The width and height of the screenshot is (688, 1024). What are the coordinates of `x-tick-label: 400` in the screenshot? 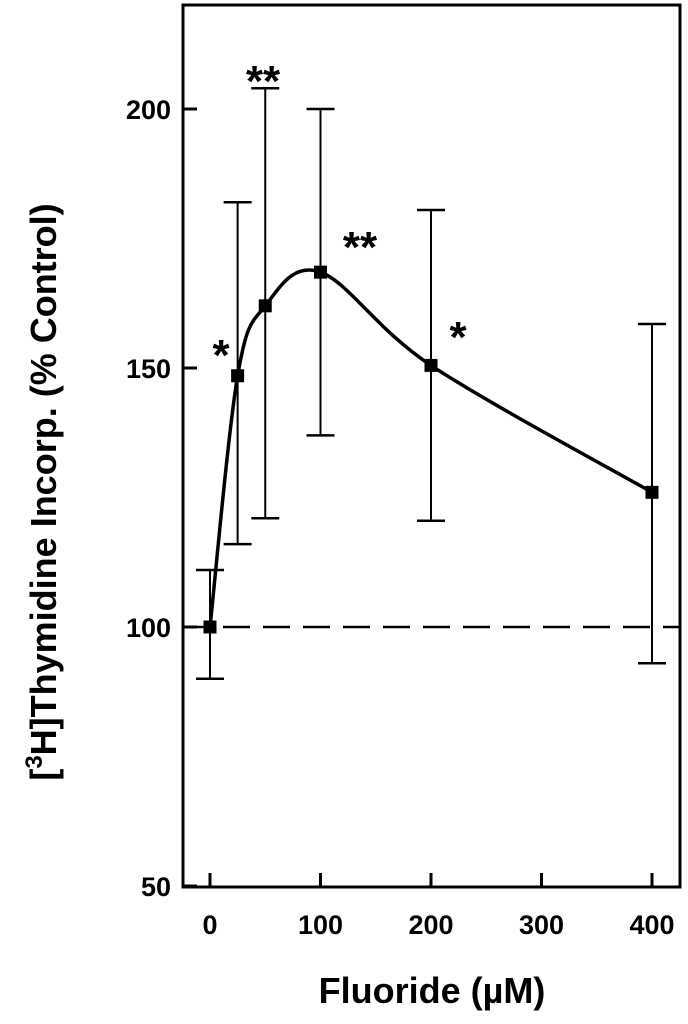 It's located at (651, 925).